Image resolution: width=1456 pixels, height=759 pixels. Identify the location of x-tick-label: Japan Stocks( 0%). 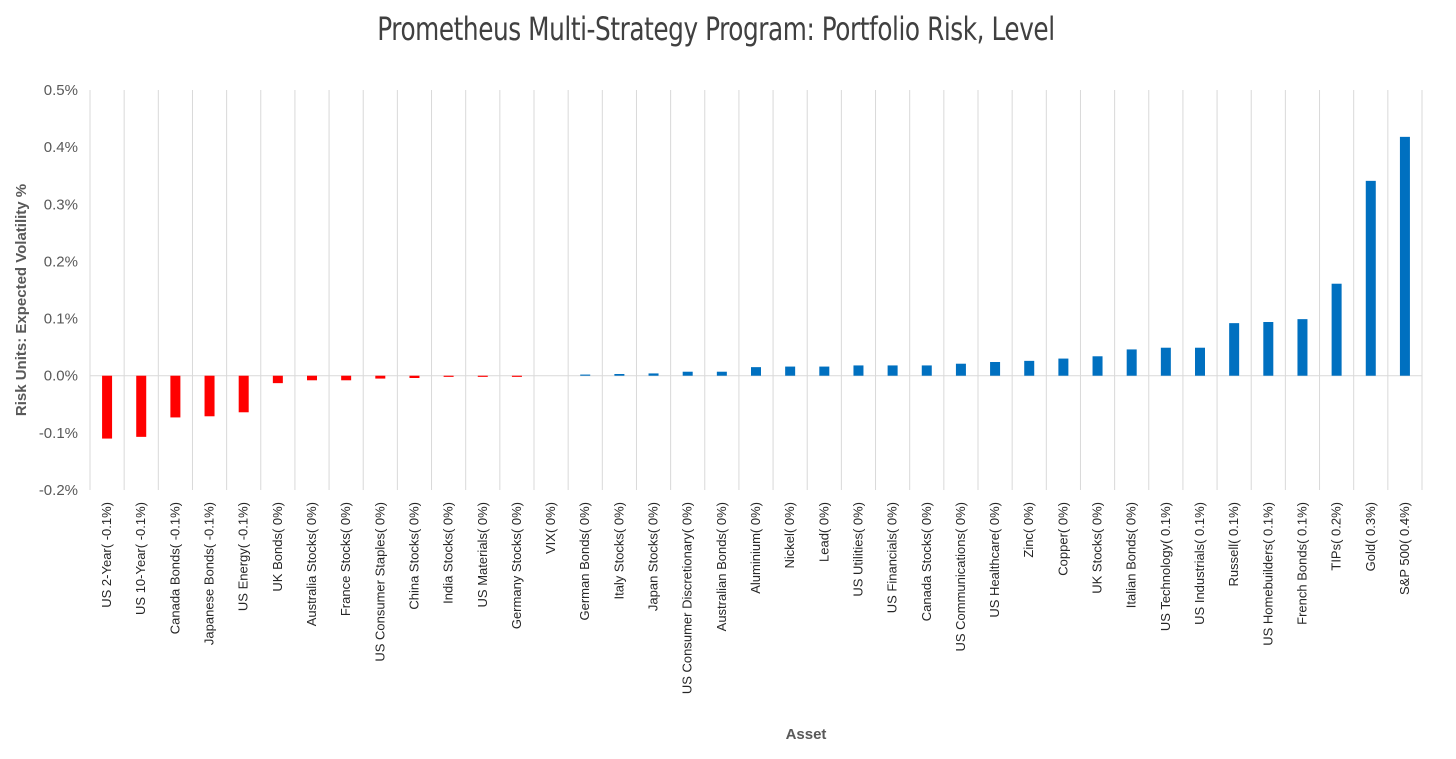
(653, 556).